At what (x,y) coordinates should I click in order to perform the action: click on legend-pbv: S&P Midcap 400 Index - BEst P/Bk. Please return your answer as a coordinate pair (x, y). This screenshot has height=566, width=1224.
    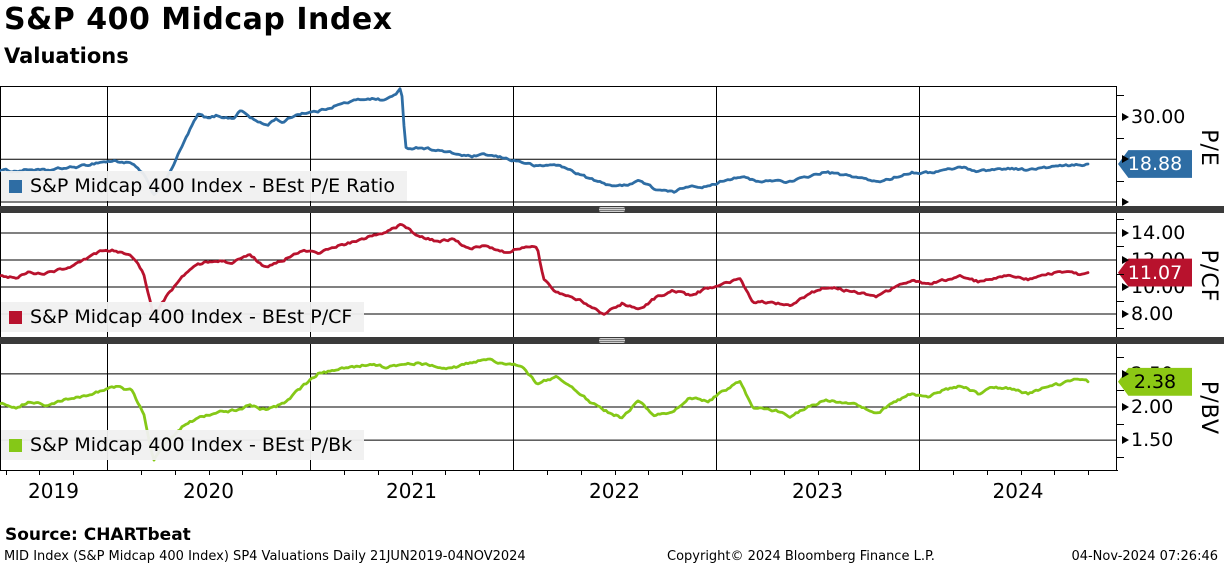
    Looking at the image, I should click on (183, 445).